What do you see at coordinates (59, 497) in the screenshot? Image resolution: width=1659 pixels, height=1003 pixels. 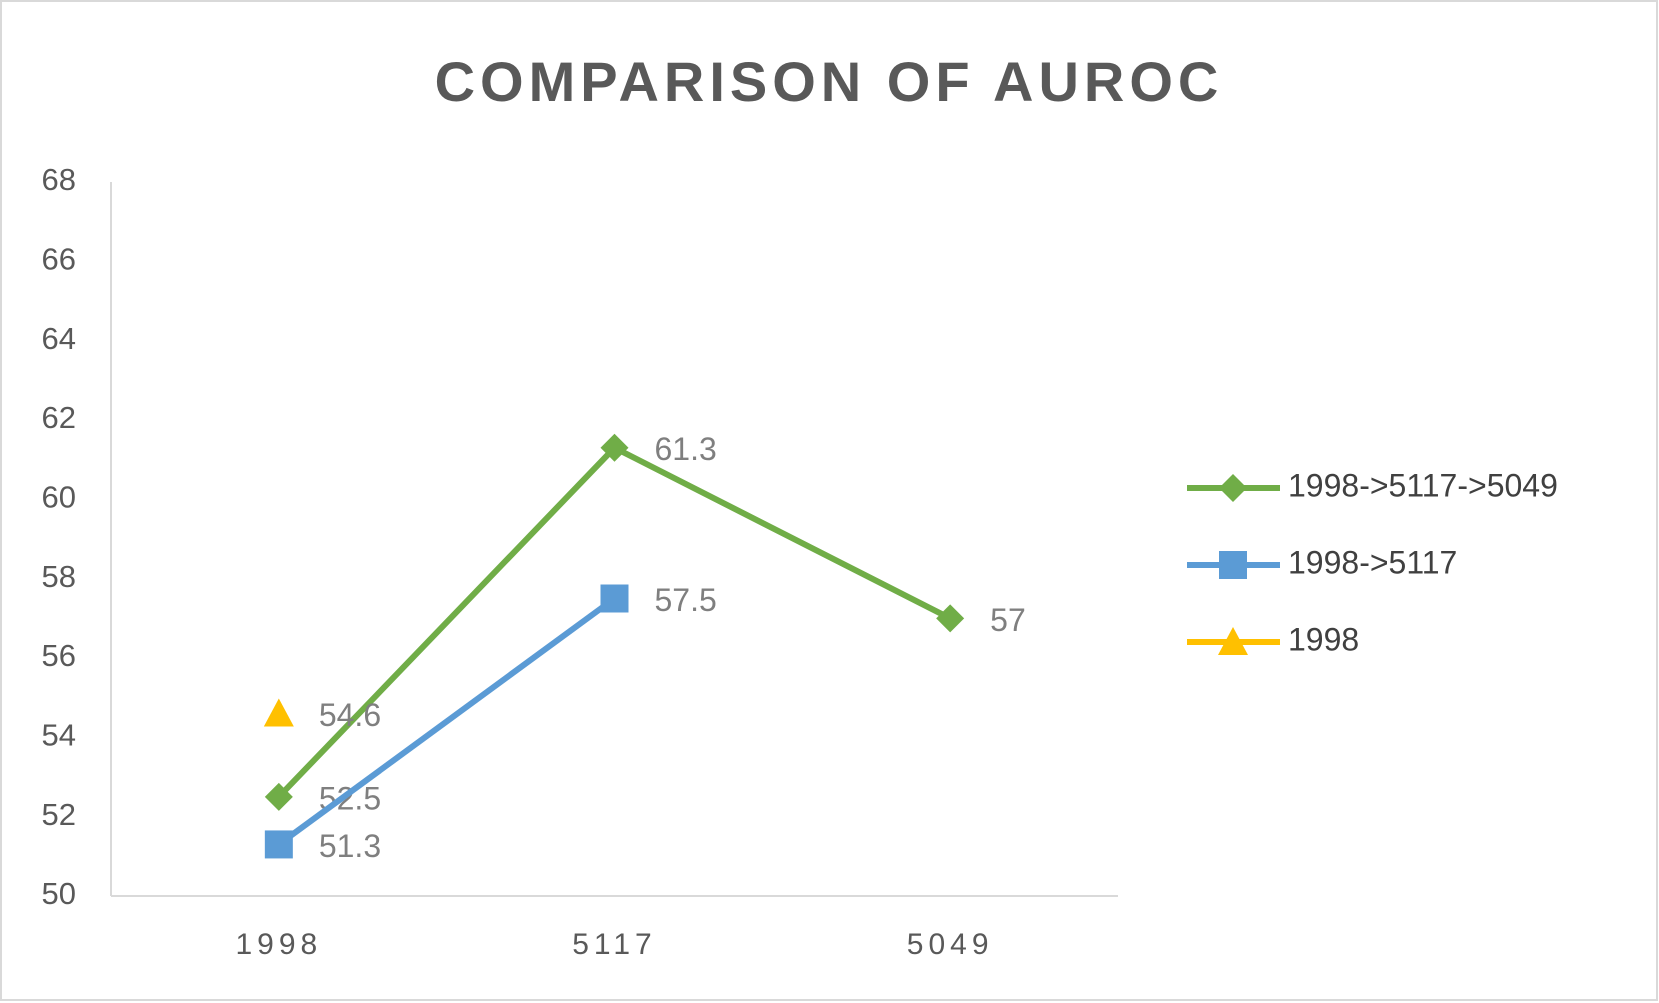 I see `y-tick-label: 60` at bounding box center [59, 497].